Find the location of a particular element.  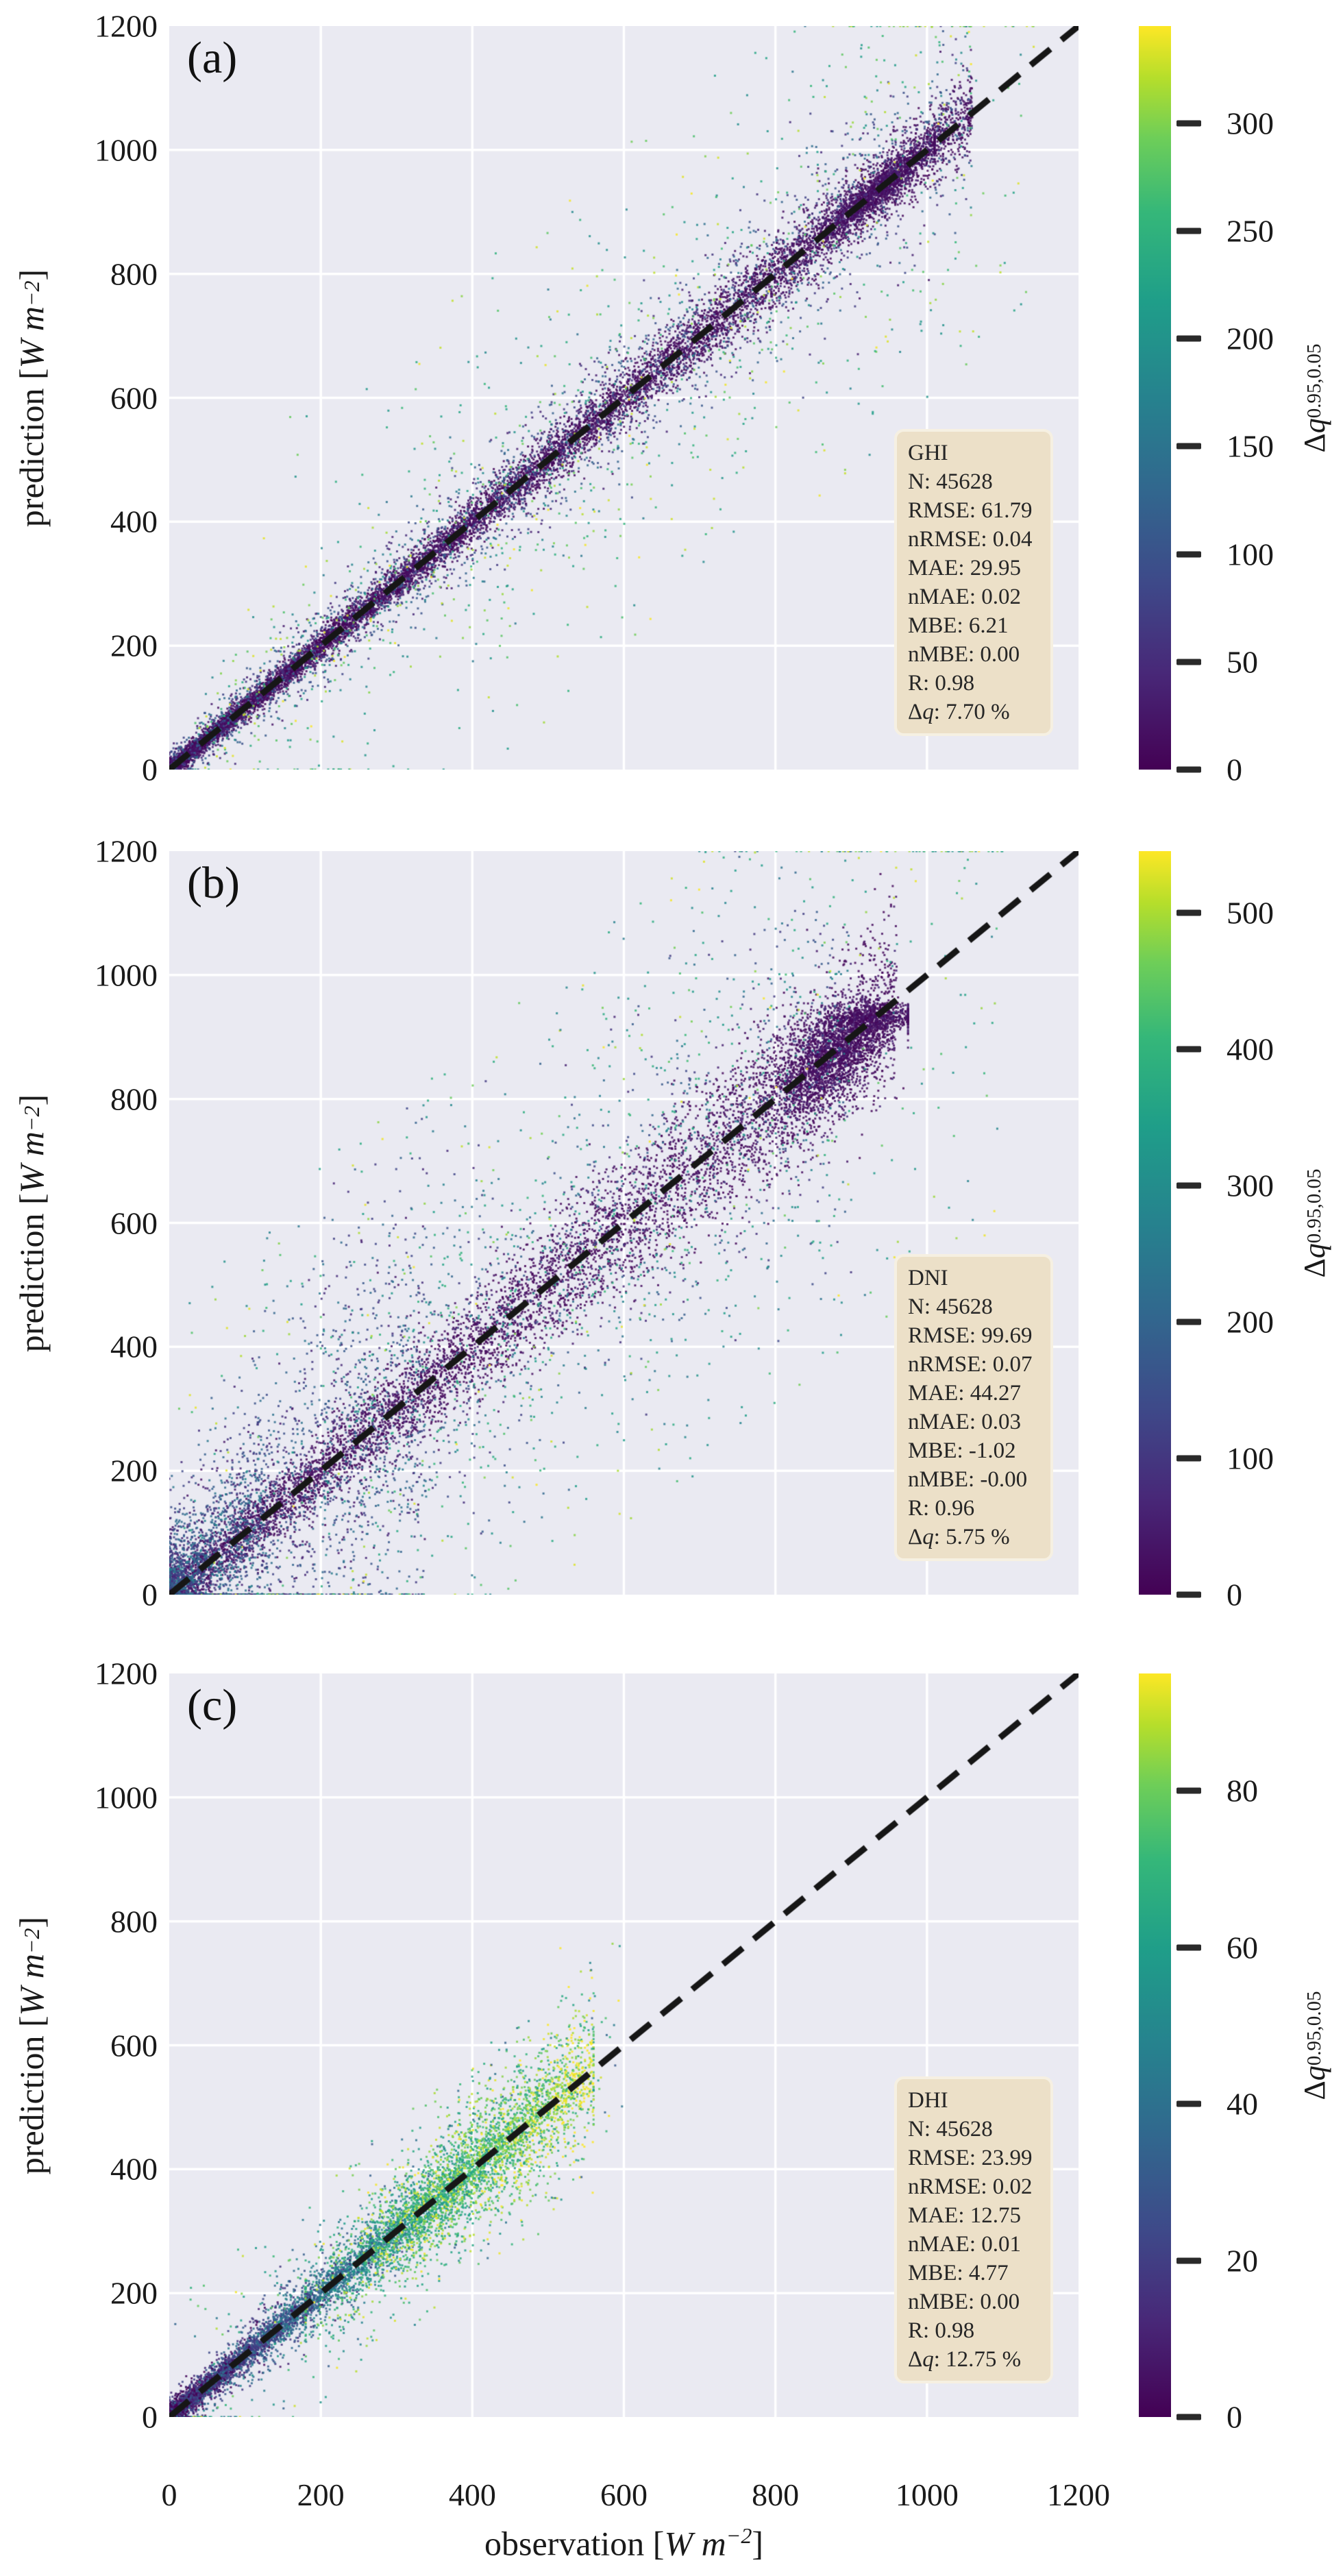

x-axis-tick-label: 0 is located at coordinates (169, 2495).